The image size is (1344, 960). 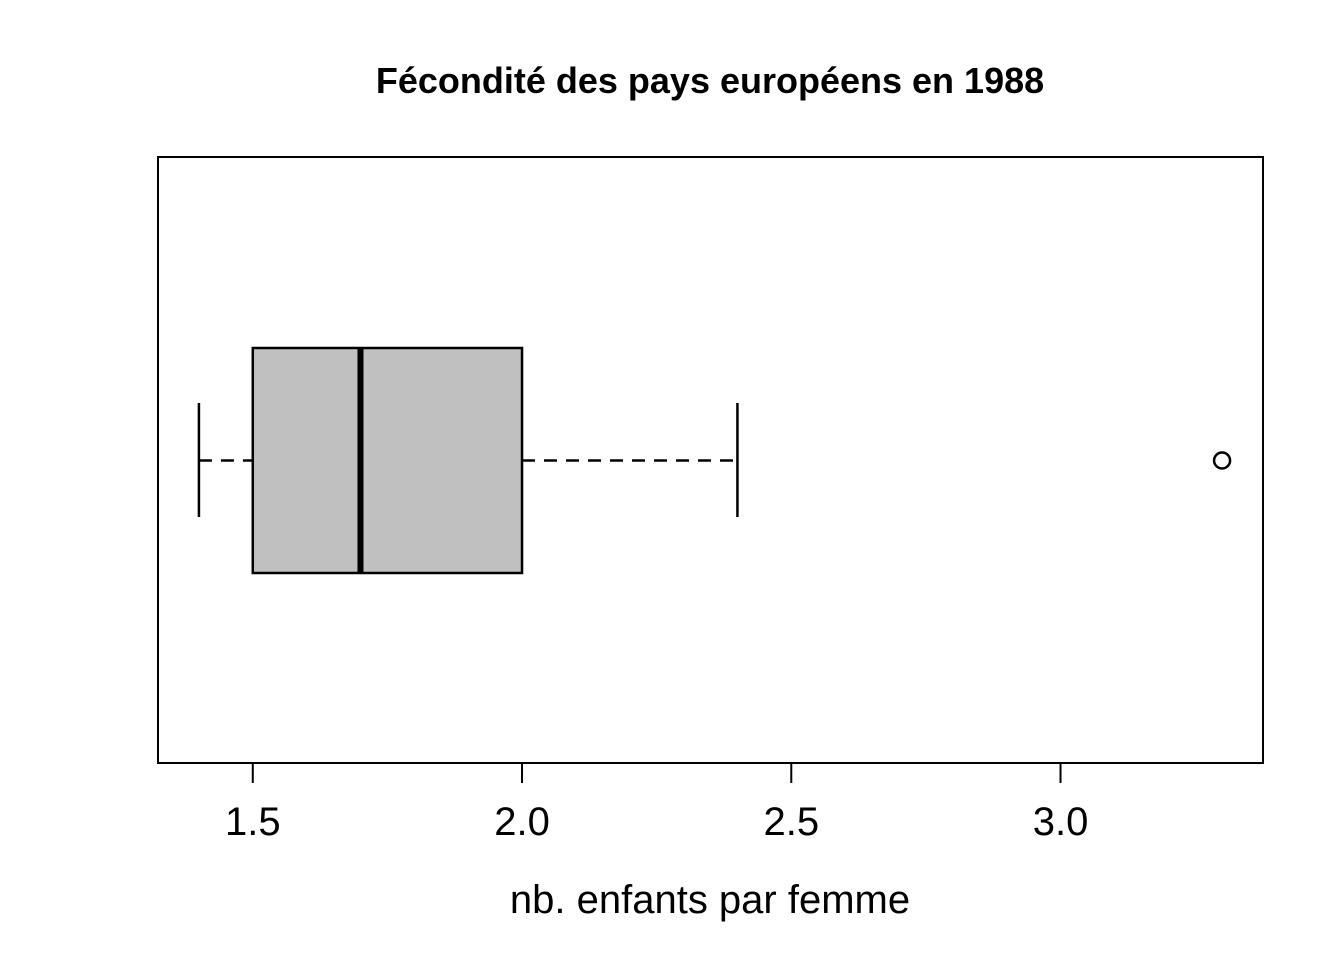 What do you see at coordinates (656, 803) in the screenshot?
I see `x-axis: 1.5 2.0 2.5 3.0` at bounding box center [656, 803].